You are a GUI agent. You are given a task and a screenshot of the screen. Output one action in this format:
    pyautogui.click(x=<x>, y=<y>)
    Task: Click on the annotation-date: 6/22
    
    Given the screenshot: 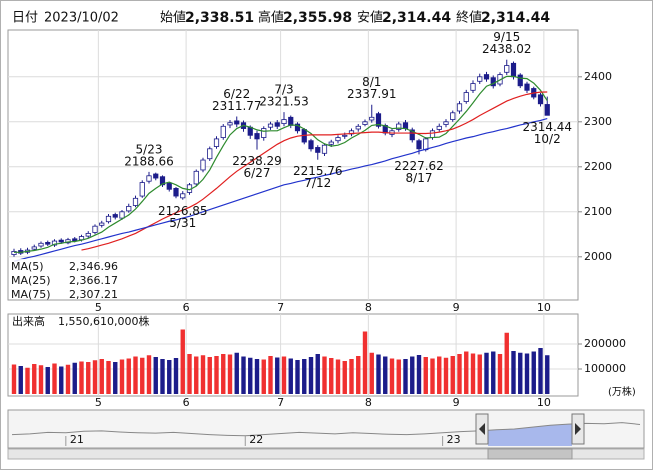 What is the action you would take?
    pyautogui.click(x=236, y=94)
    